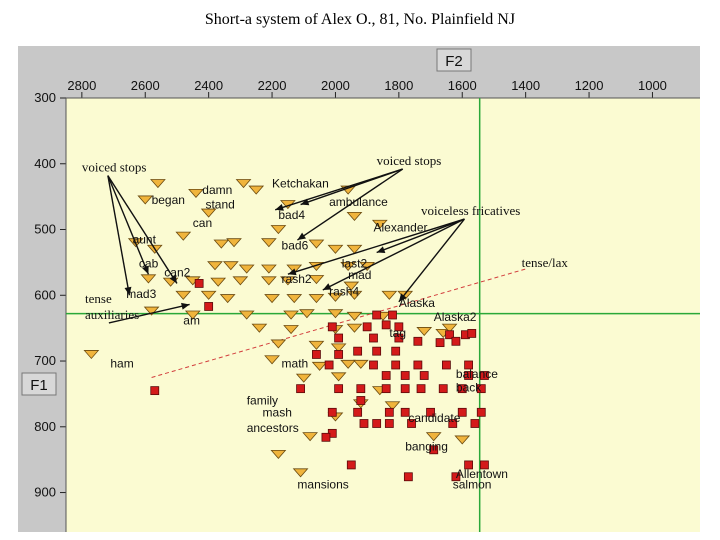 This screenshot has height=540, width=720. What do you see at coordinates (358, 202) in the screenshot?
I see `word-label: ambulance` at bounding box center [358, 202].